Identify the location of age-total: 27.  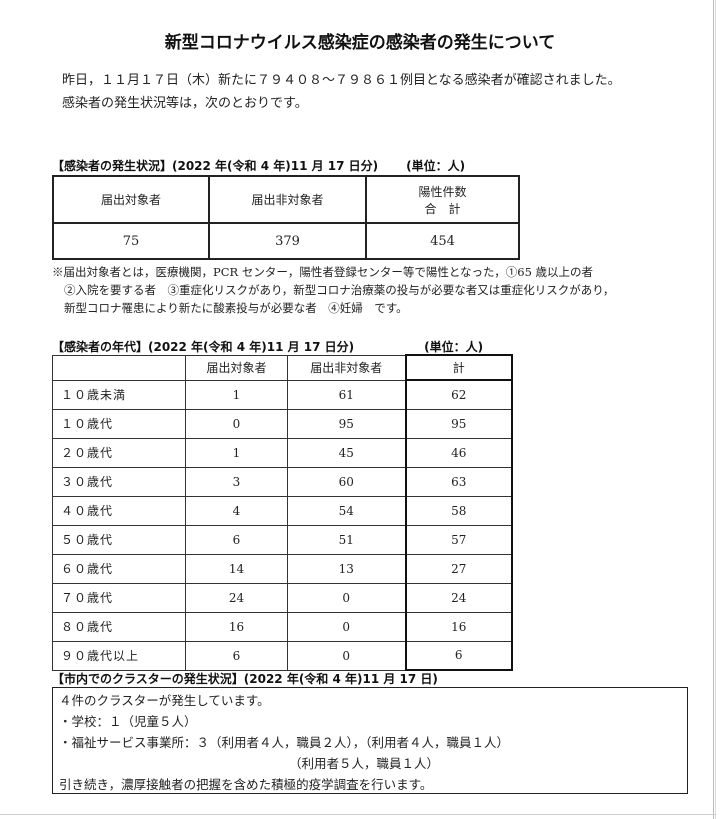
(458, 568).